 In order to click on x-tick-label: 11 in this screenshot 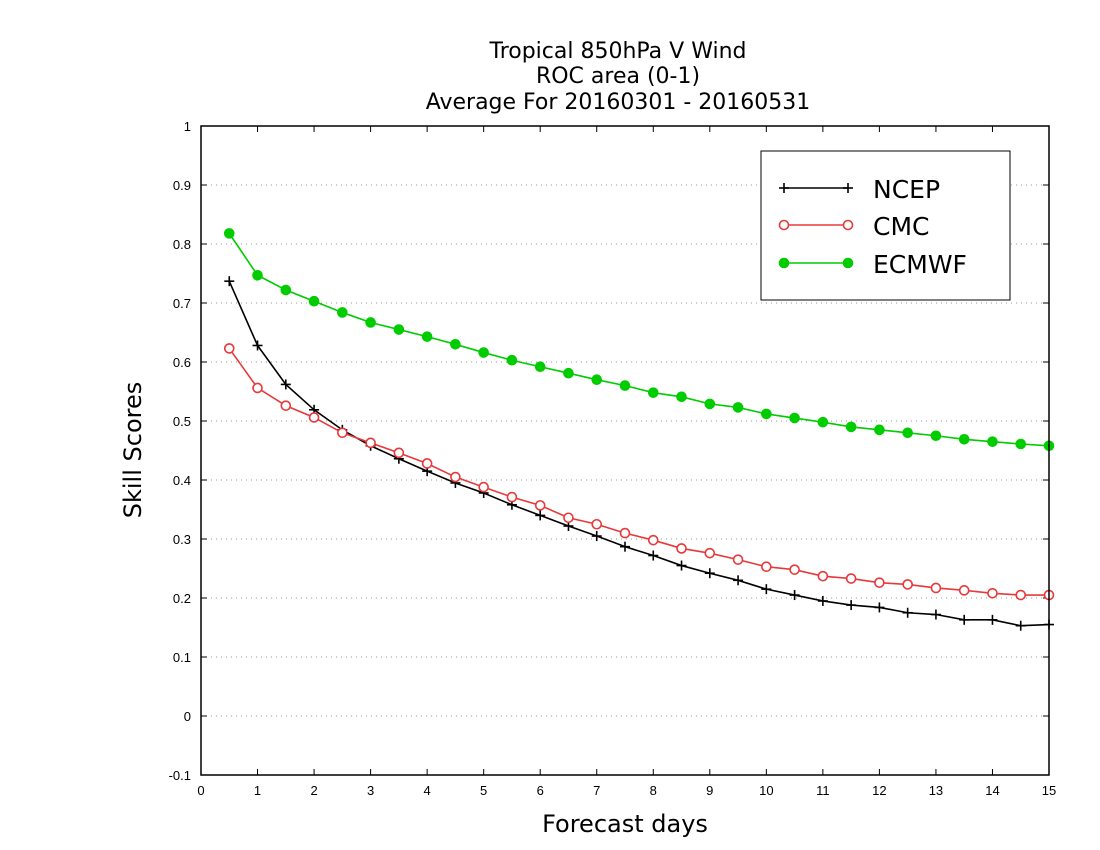, I will do `click(823, 790)`.